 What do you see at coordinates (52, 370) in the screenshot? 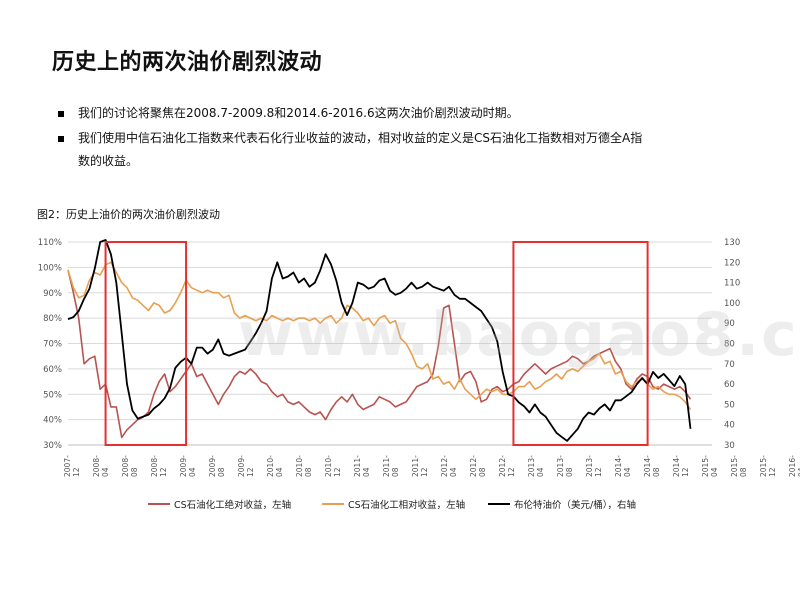
I see `left-axis-tick-label: 60%` at bounding box center [52, 370].